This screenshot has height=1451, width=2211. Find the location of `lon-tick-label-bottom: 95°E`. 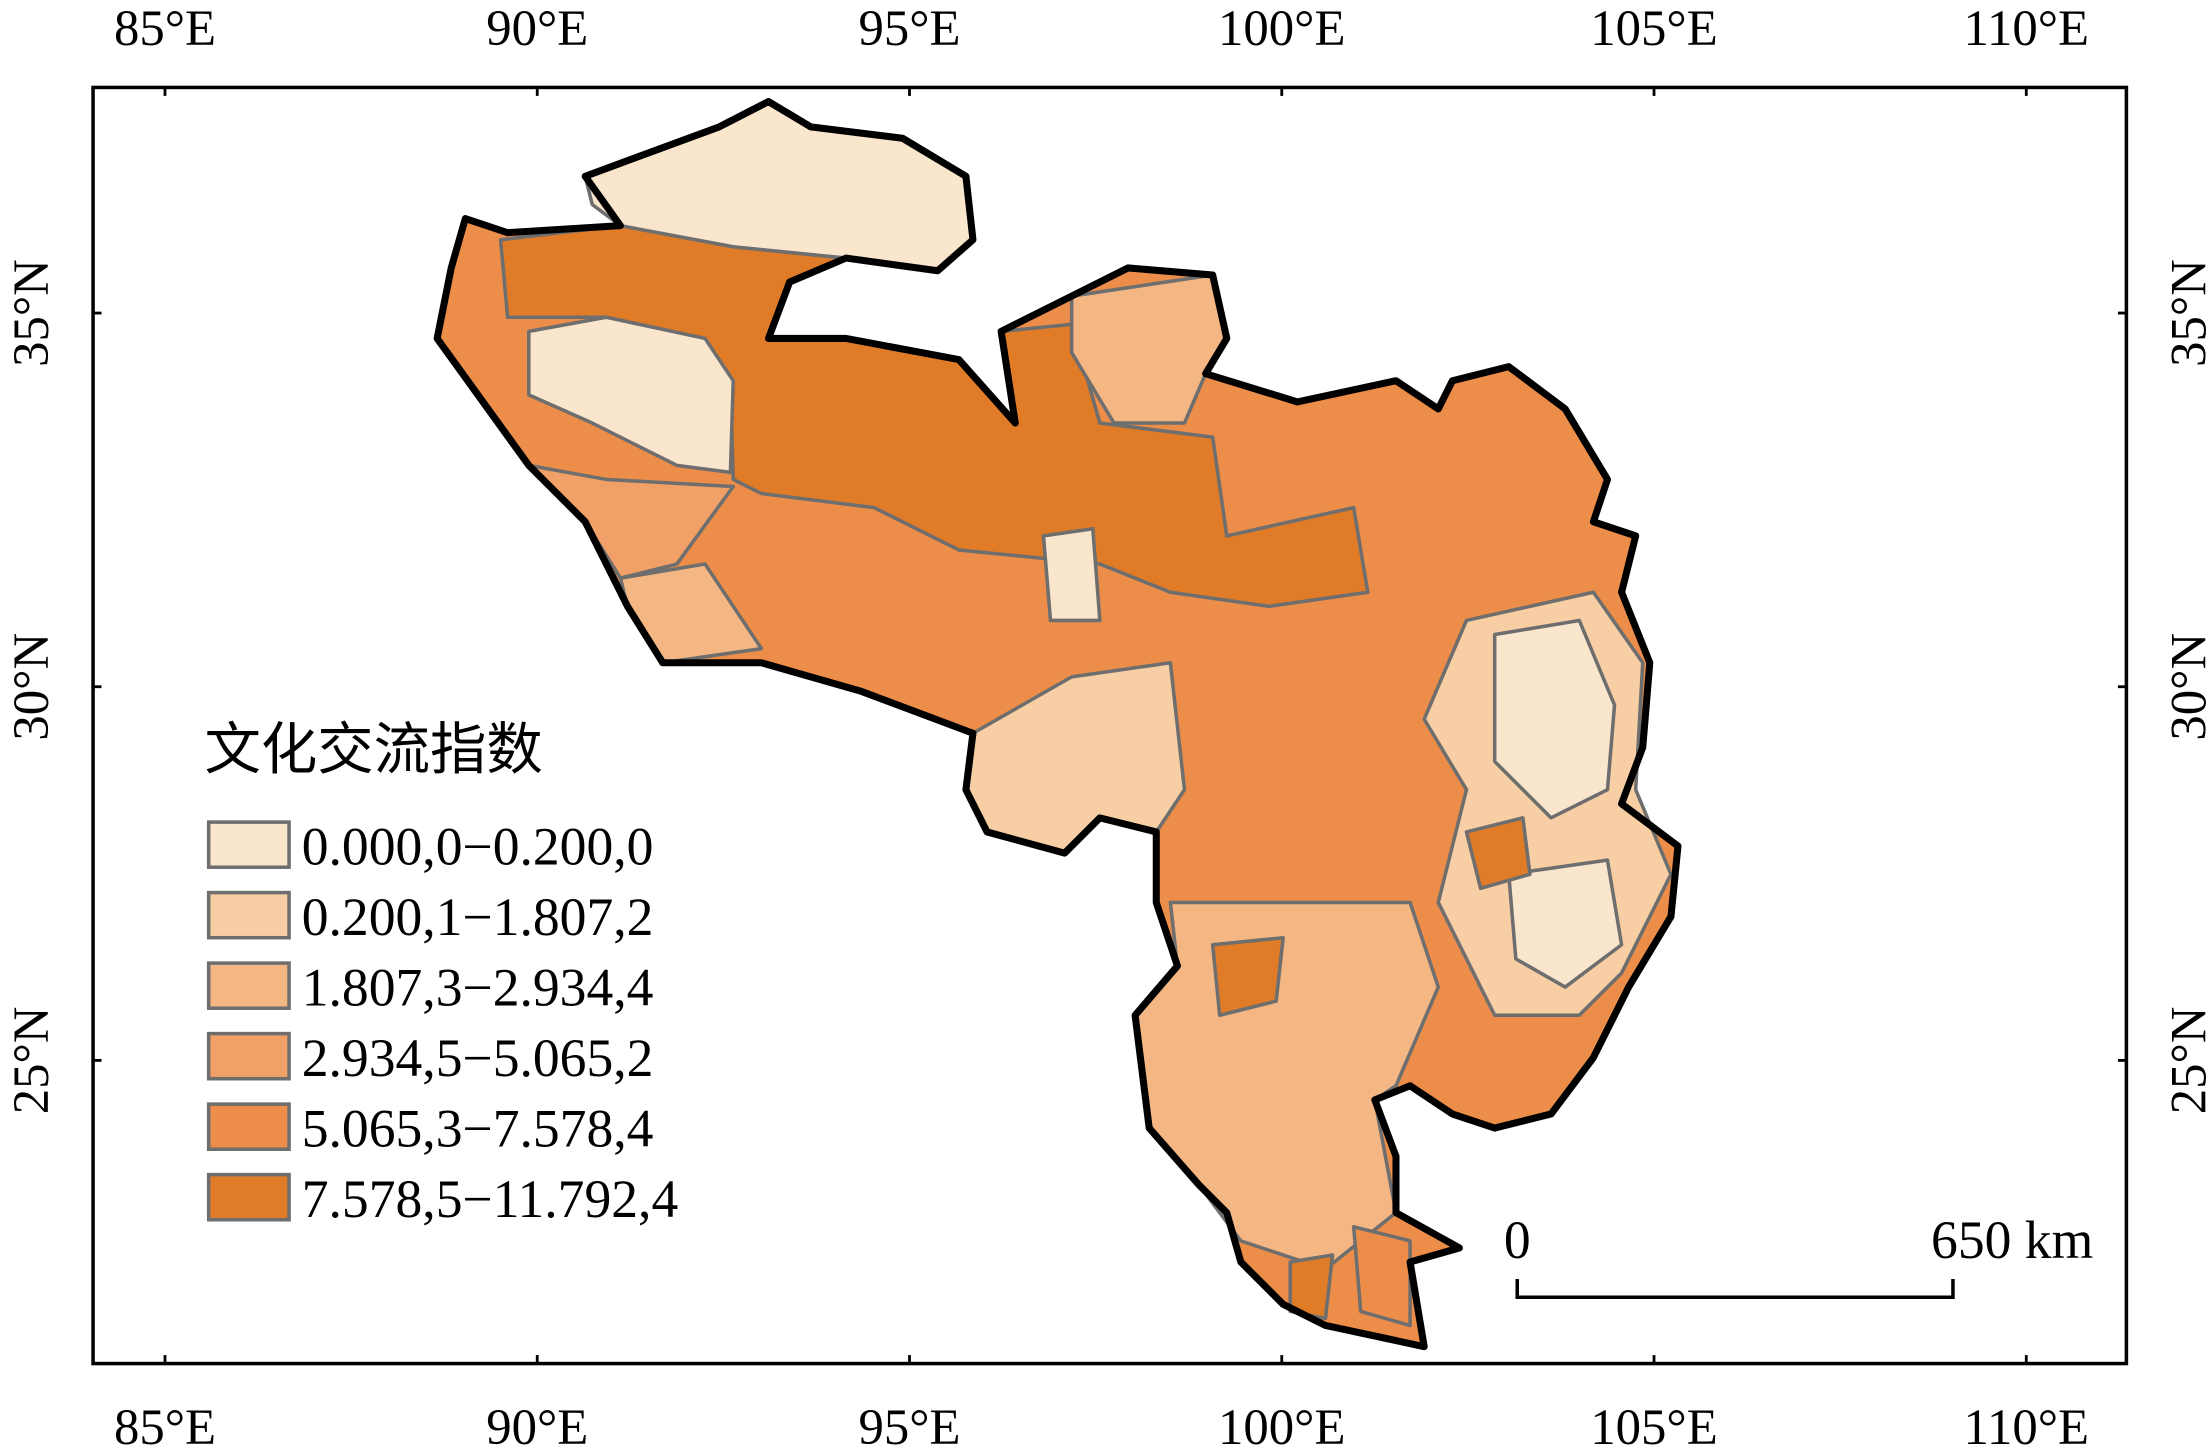

lon-tick-label-bottom: 95°E is located at coordinates (909, 1425).